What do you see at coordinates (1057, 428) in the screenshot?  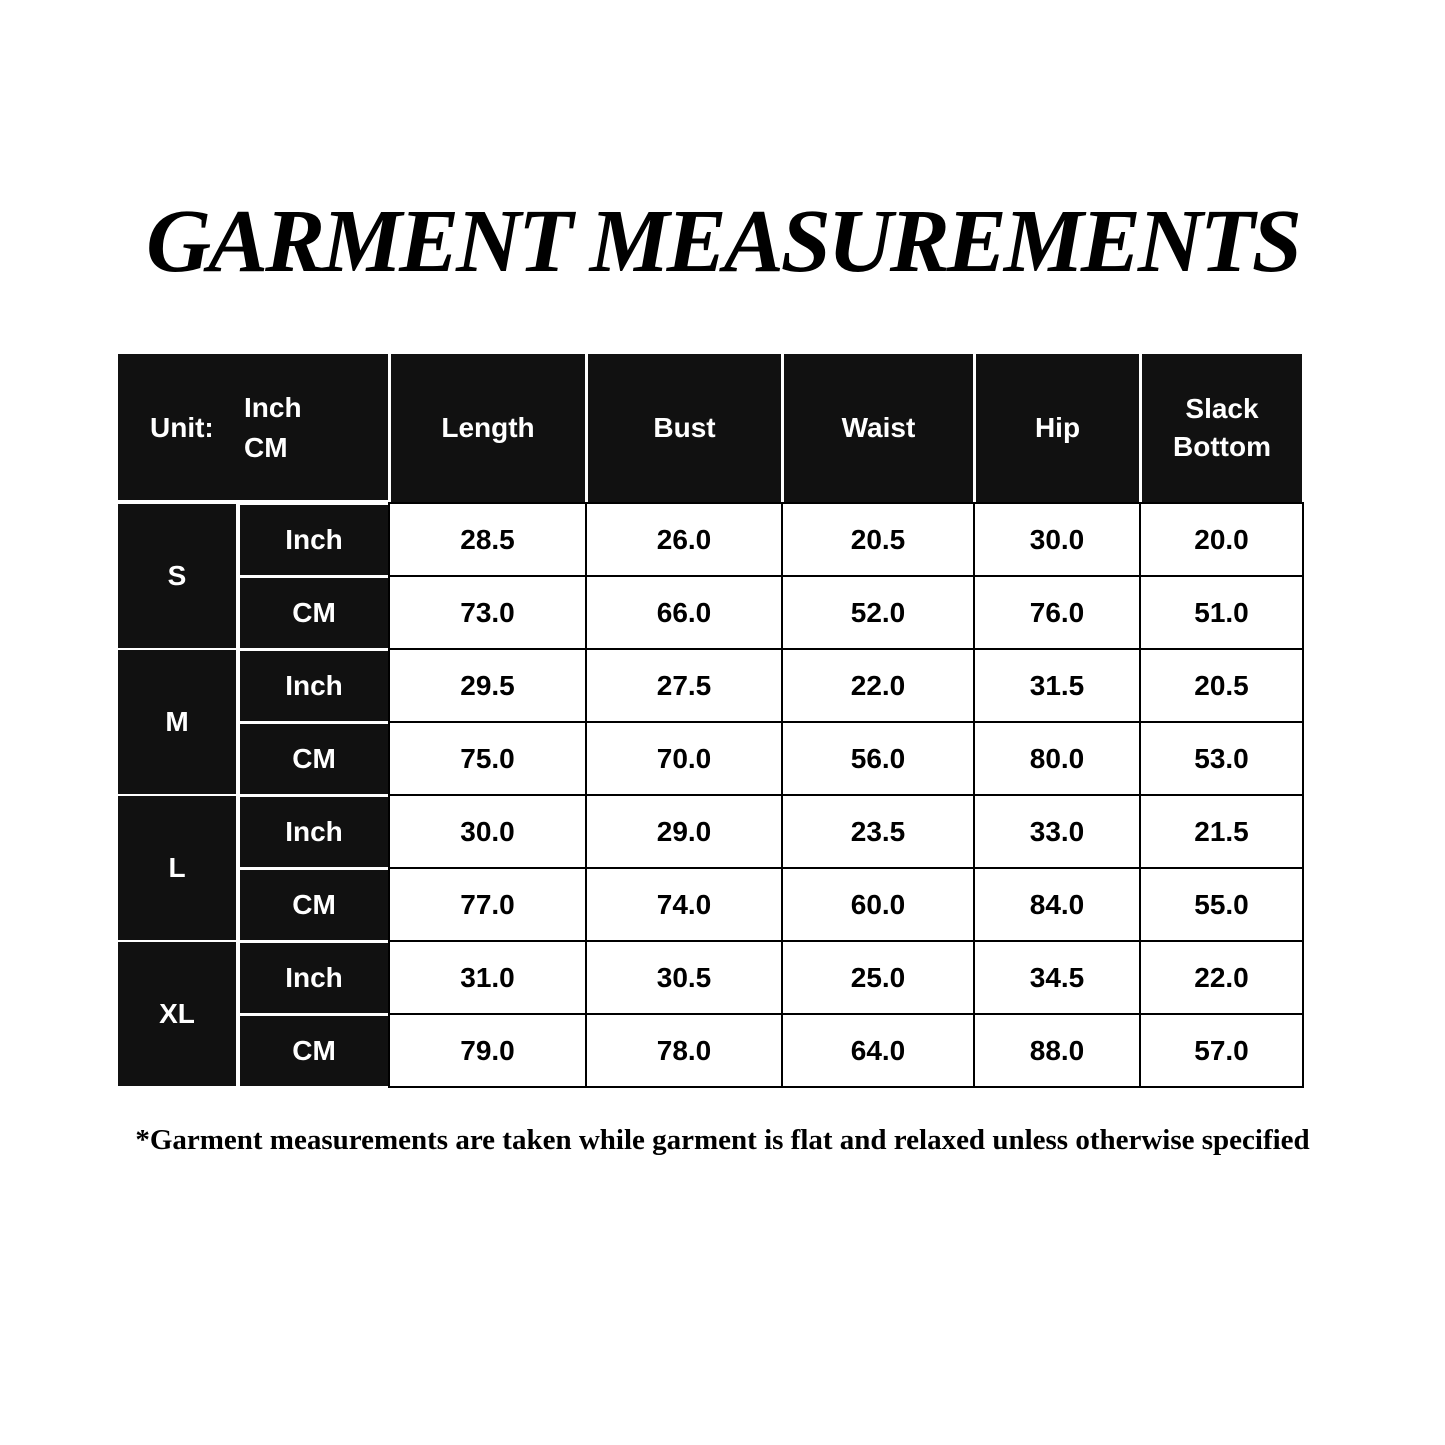 I see `column-header: Hip` at bounding box center [1057, 428].